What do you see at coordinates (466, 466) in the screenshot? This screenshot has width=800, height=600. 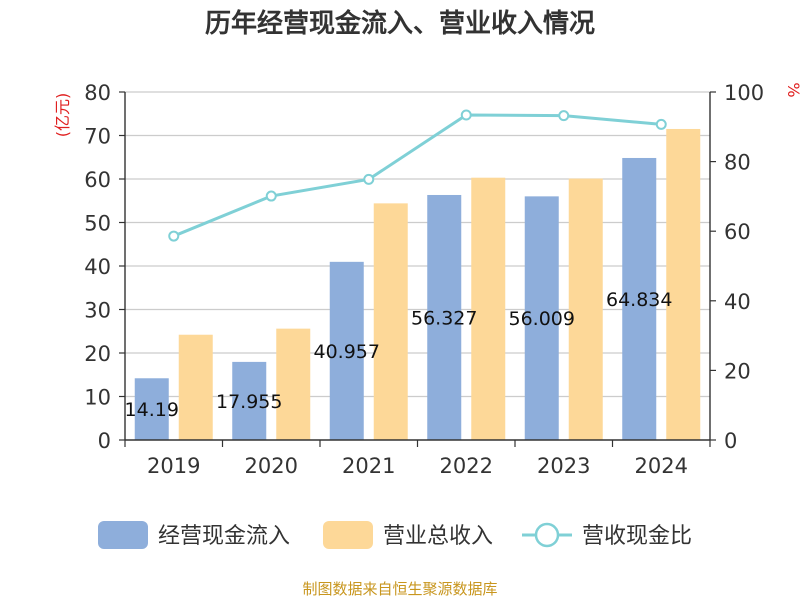 I see `x-tick-label: 2022` at bounding box center [466, 466].